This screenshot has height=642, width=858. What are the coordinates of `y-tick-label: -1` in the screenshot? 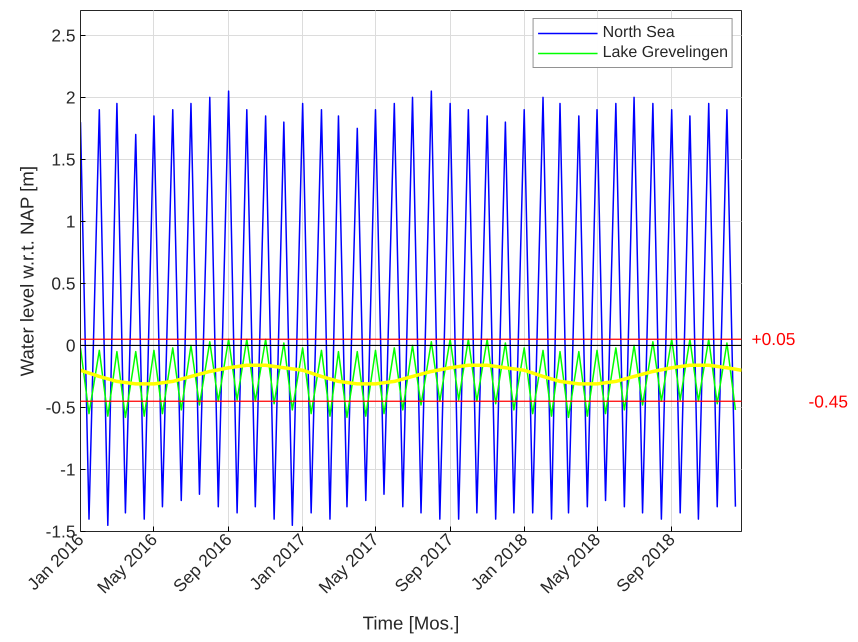 It's located at (68, 469).